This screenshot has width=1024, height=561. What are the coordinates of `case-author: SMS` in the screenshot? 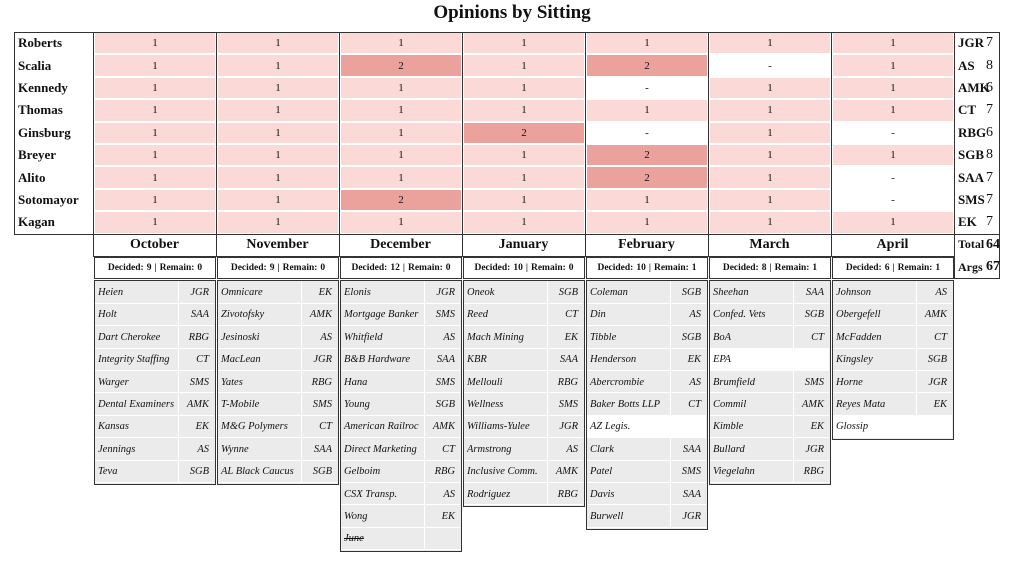 It's located at (322, 405).